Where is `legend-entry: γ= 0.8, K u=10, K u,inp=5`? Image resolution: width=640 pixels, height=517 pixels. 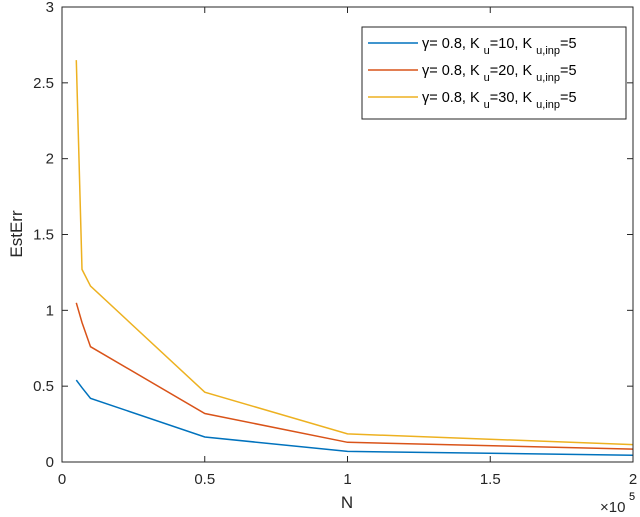 legend-entry: γ= 0.8, K u=10, K u,inp=5 is located at coordinates (472, 46).